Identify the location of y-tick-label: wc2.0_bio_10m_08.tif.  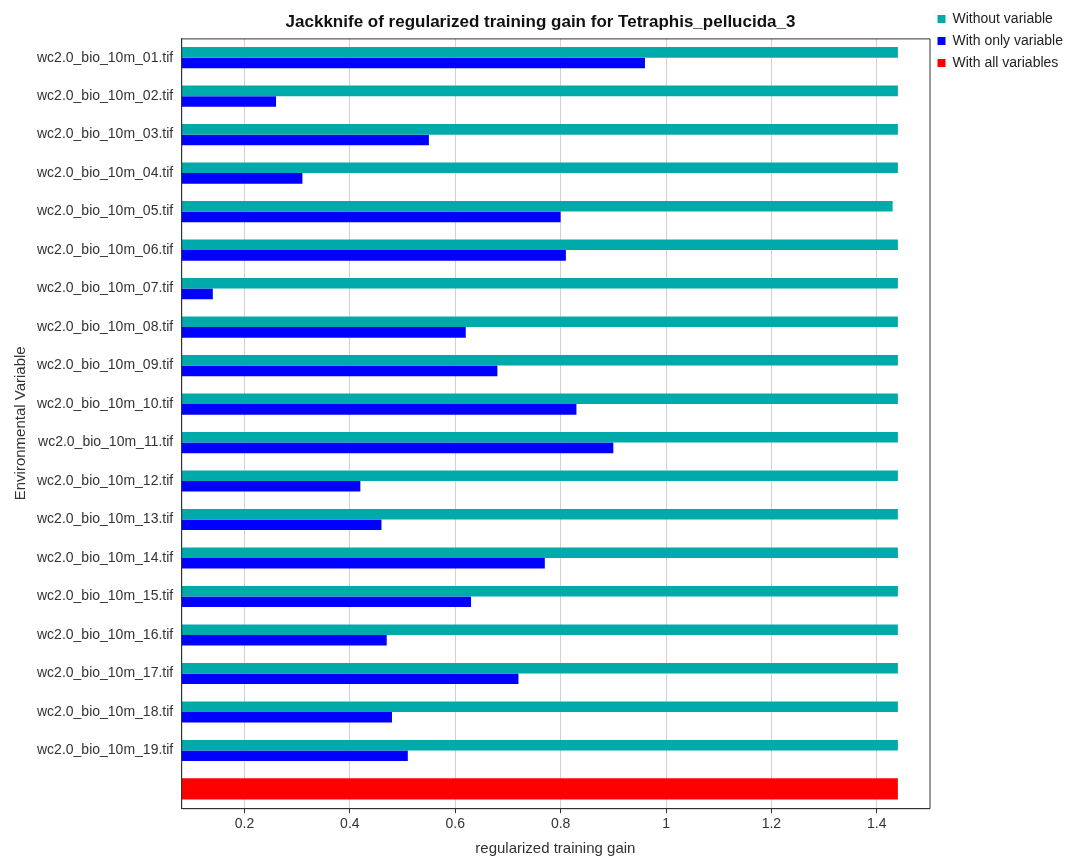
(105, 325).